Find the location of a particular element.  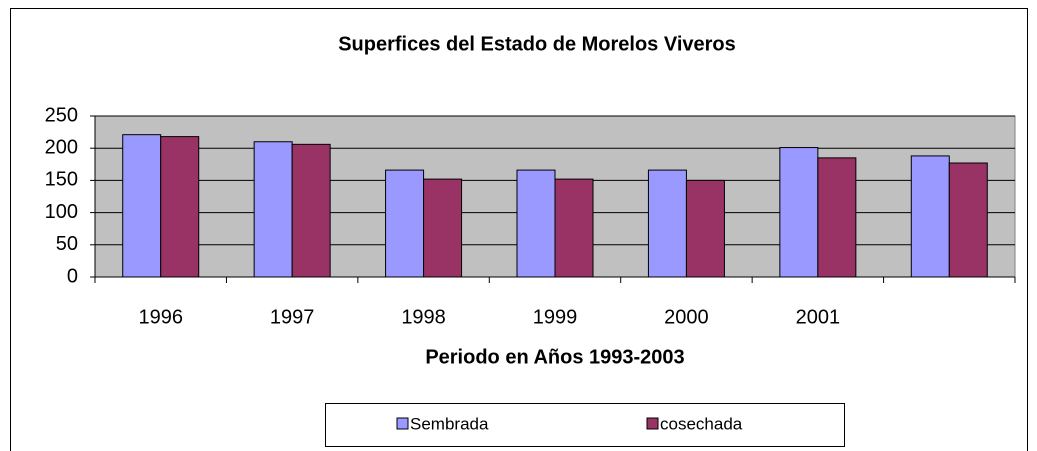

y-tick-label: 250 is located at coordinates (61, 115).